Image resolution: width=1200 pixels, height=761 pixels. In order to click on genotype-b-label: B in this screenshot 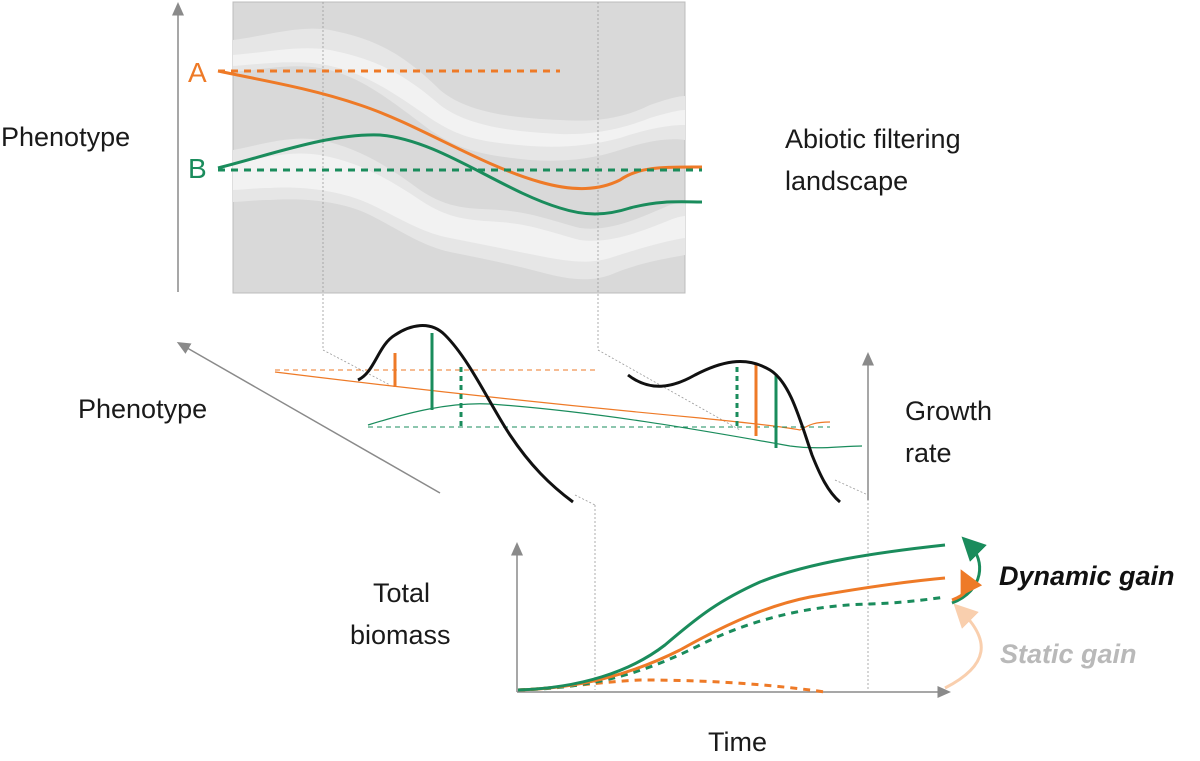, I will do `click(197, 168)`.